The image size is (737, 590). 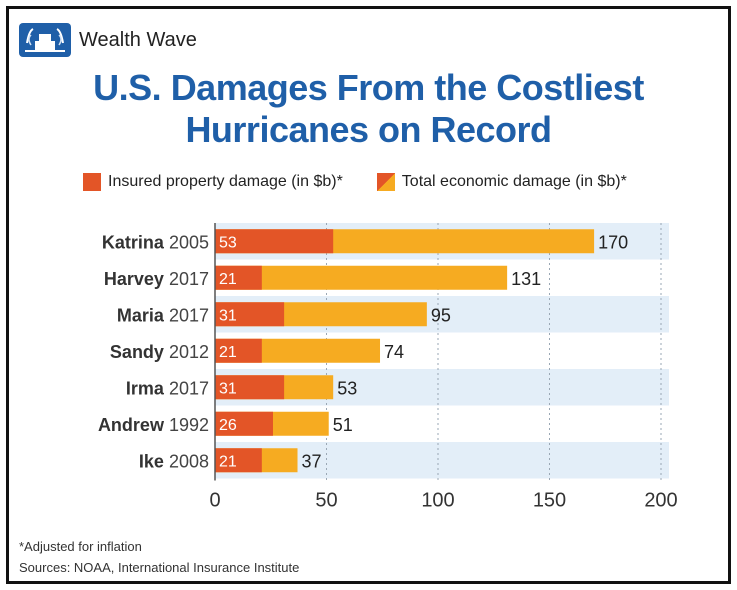 I want to click on brand: Wealth Wave, so click(x=108, y=40).